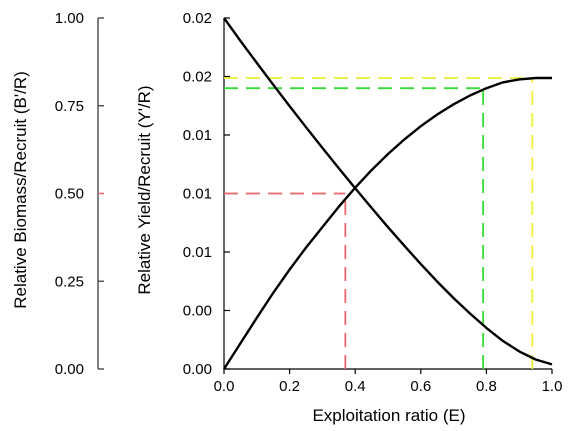 The height and width of the screenshot is (431, 573). I want to click on x-axis-title: Exploitation ratio (E), so click(388, 415).